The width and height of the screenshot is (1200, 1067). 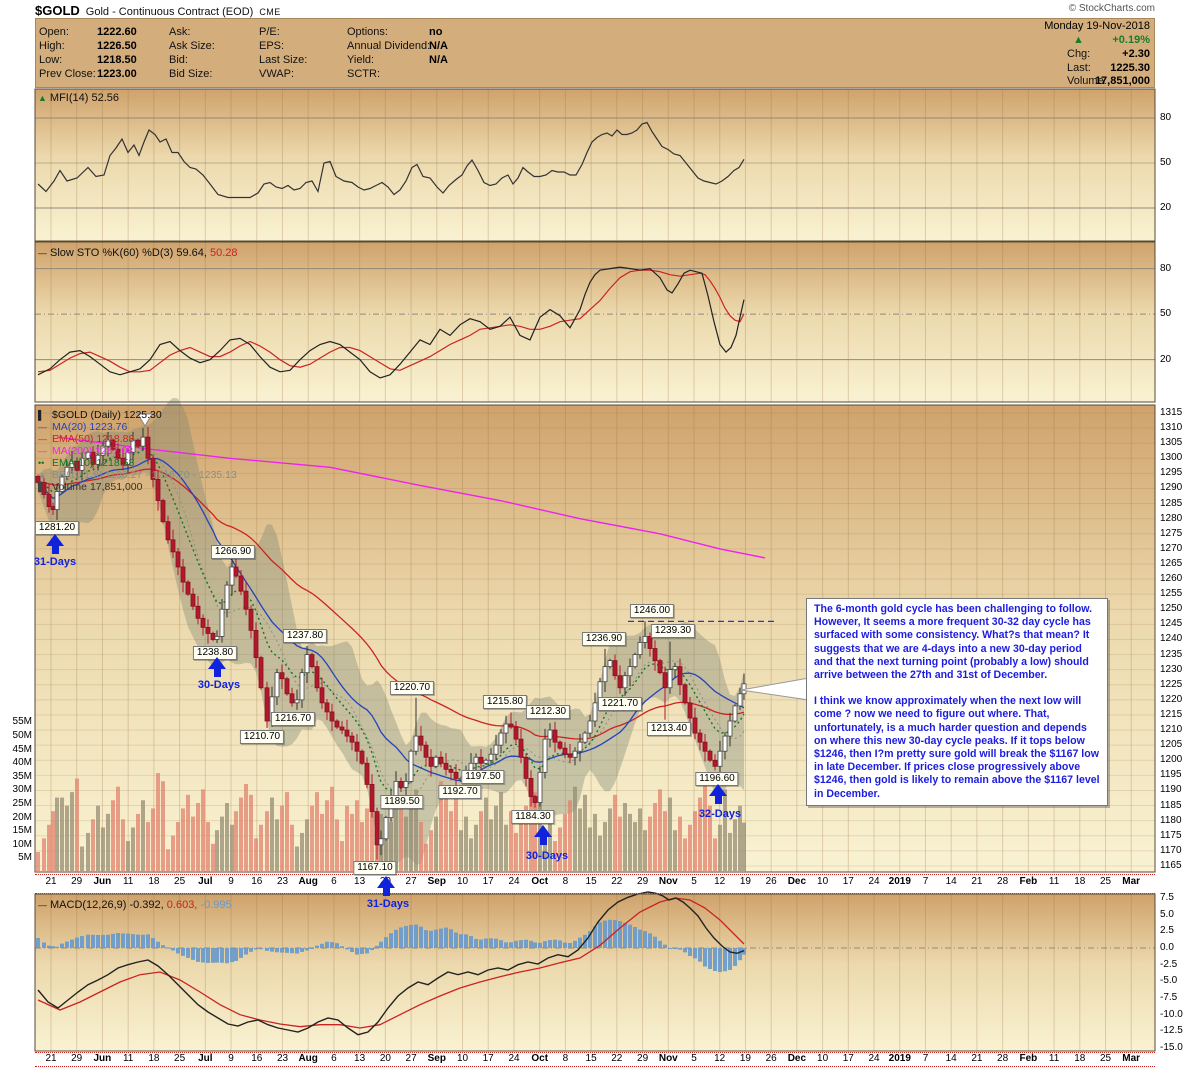 I want to click on x-axis-label-macd: 12, so click(x=720, y=1058).